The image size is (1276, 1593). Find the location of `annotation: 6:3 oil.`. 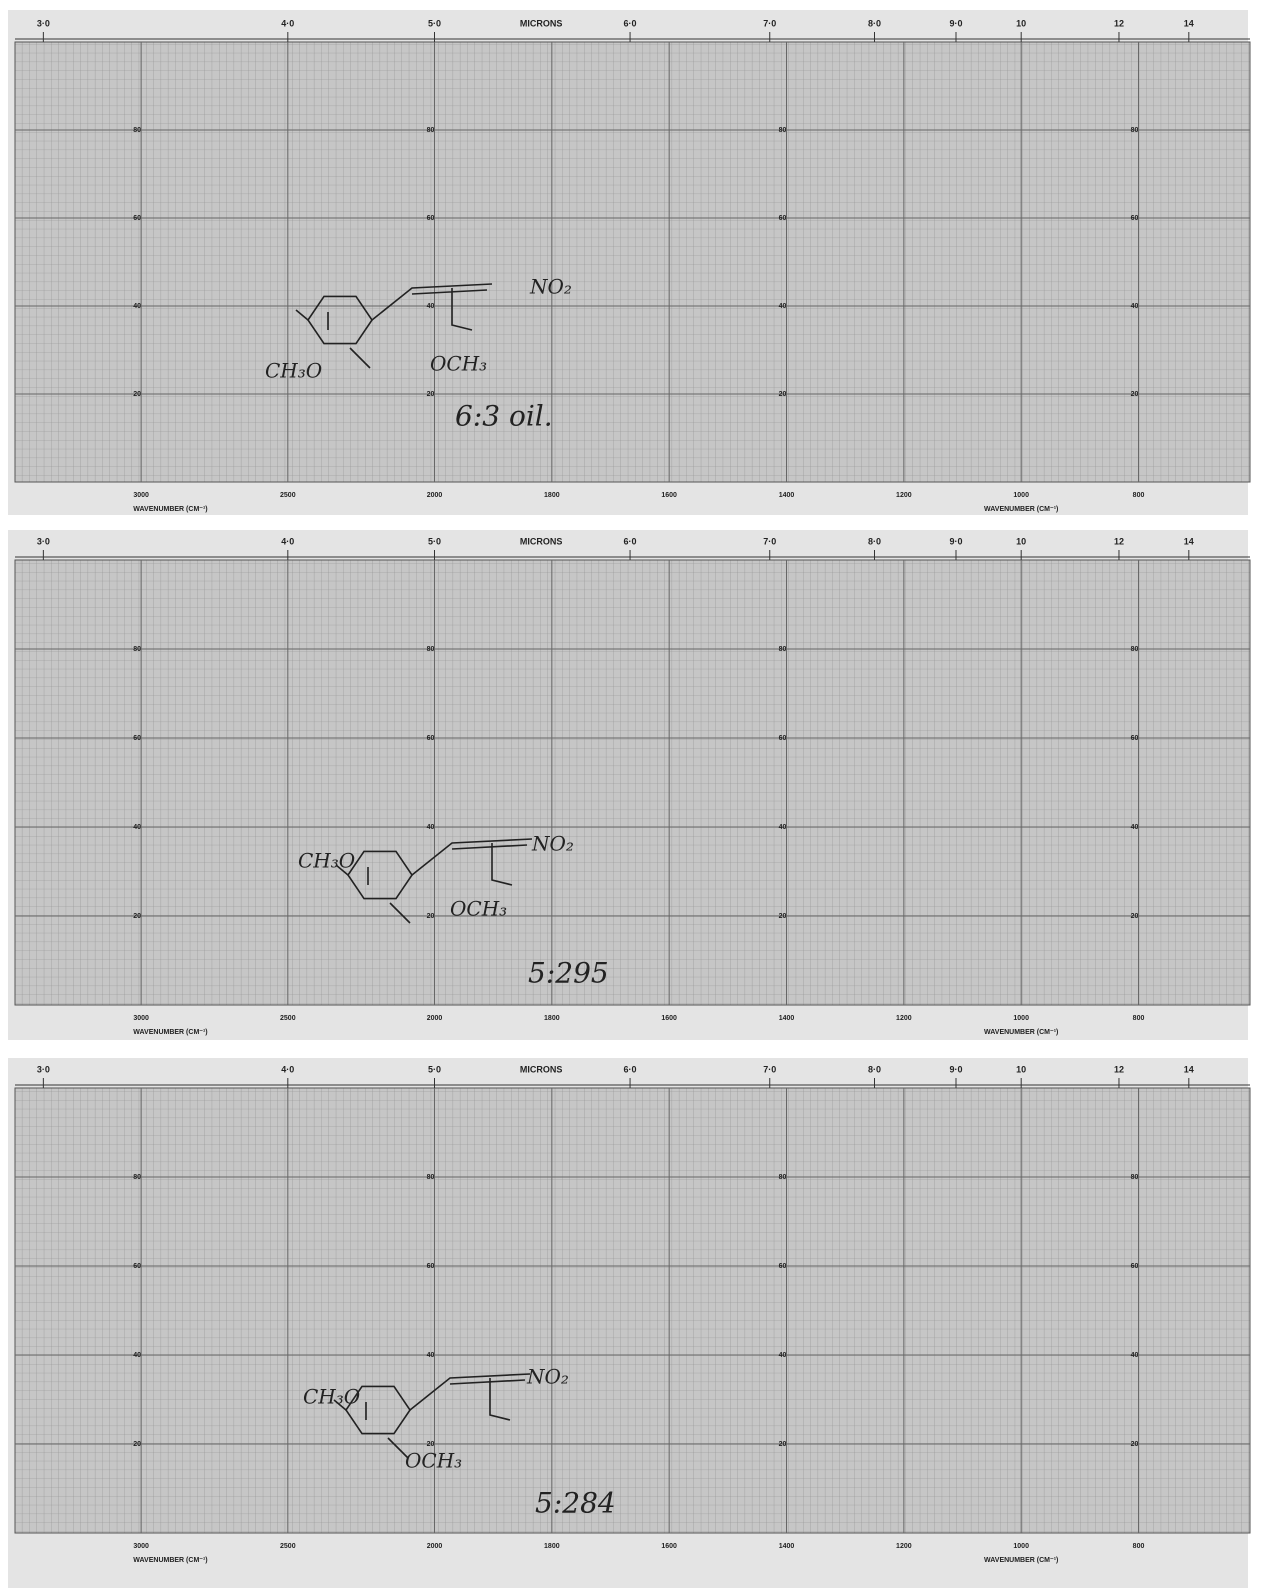

annotation: 6:3 oil. is located at coordinates (504, 416).